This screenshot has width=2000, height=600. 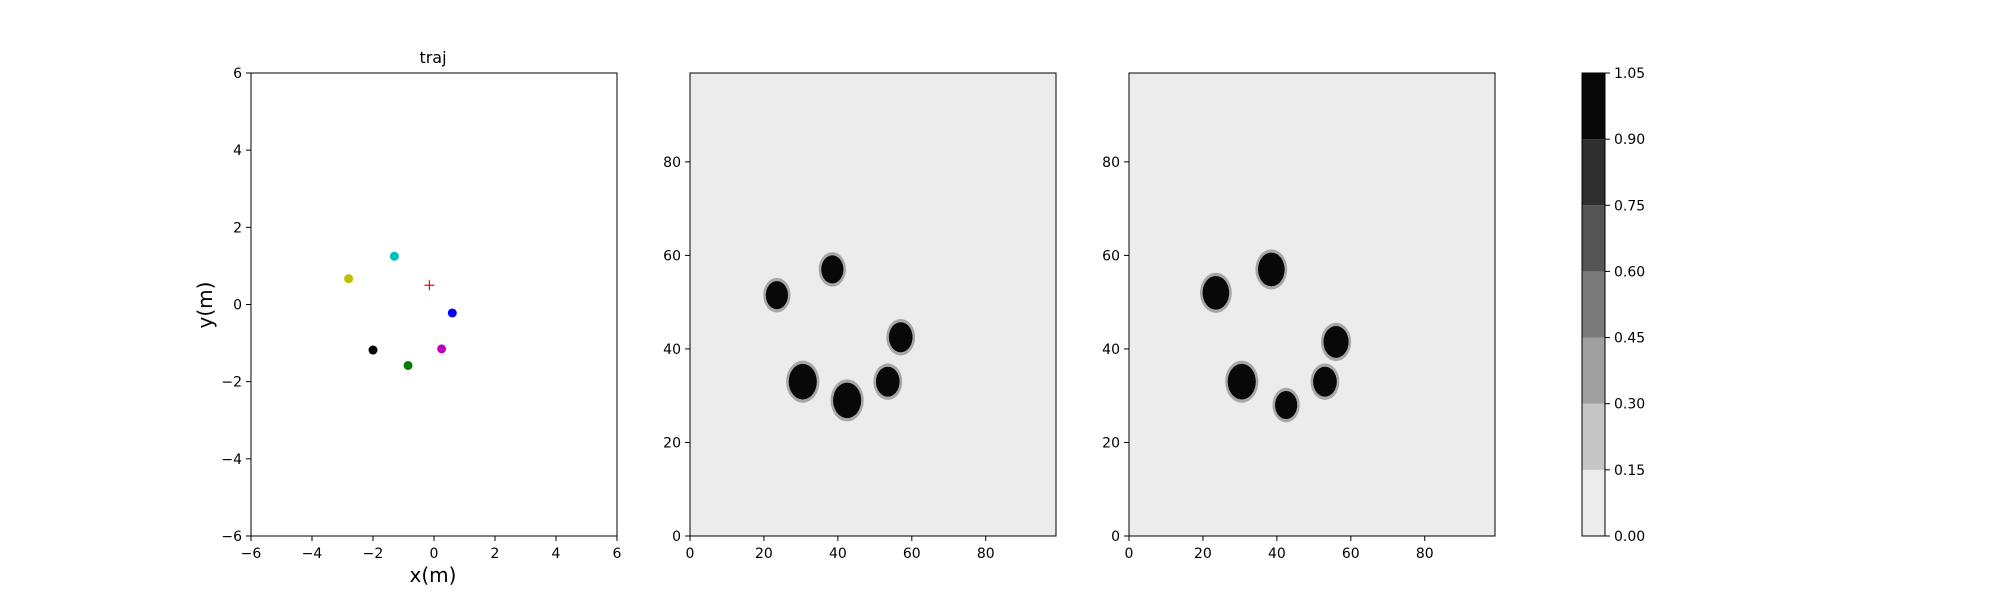 I want to click on colorbar-tick-label: 0.30, so click(x=1629, y=405).